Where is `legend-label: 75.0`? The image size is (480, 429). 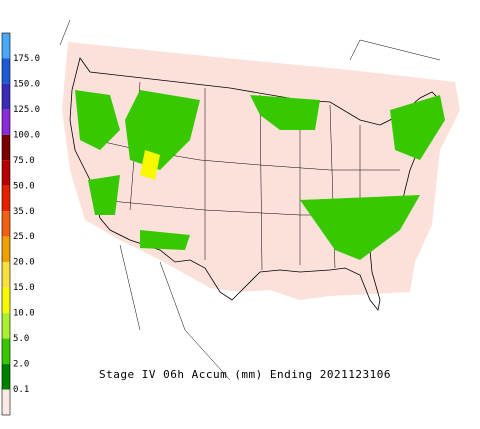
legend-label: 75.0 is located at coordinates (24, 161).